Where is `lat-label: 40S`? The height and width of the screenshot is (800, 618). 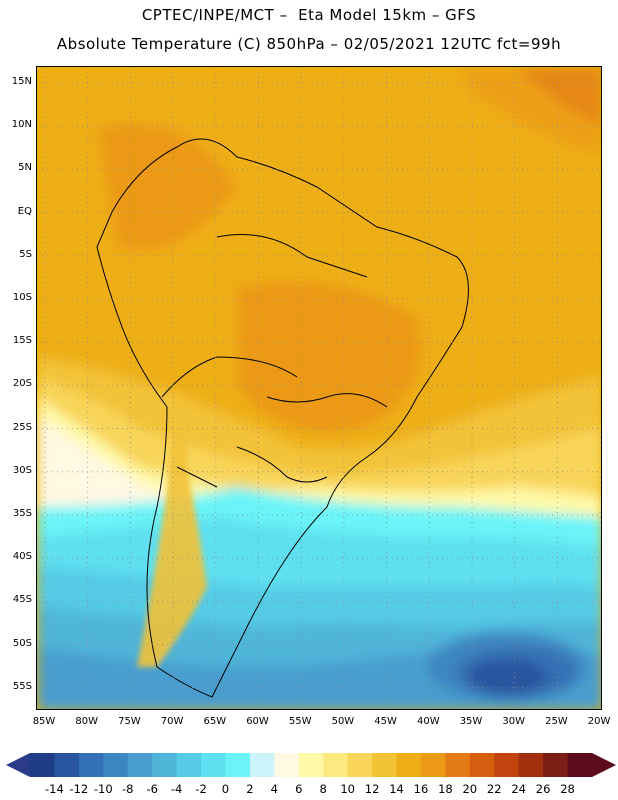
lat-label: 40S is located at coordinates (22, 557).